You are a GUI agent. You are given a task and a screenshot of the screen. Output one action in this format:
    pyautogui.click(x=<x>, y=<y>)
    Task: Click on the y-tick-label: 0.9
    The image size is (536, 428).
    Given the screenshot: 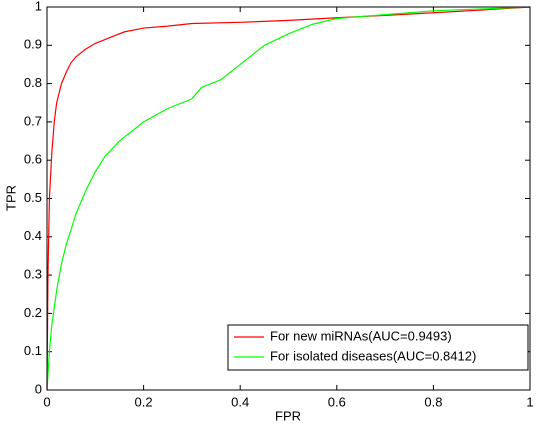 What is the action you would take?
    pyautogui.click(x=33, y=44)
    